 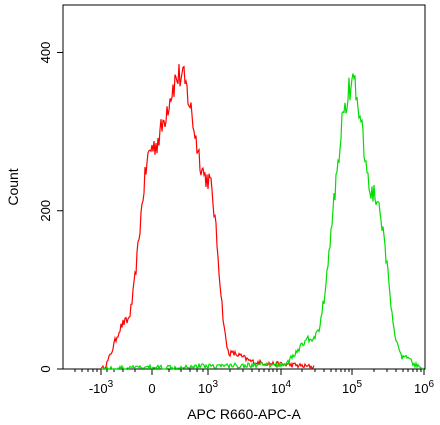 I want to click on x-tick-label: 10⁶, so click(x=424, y=387).